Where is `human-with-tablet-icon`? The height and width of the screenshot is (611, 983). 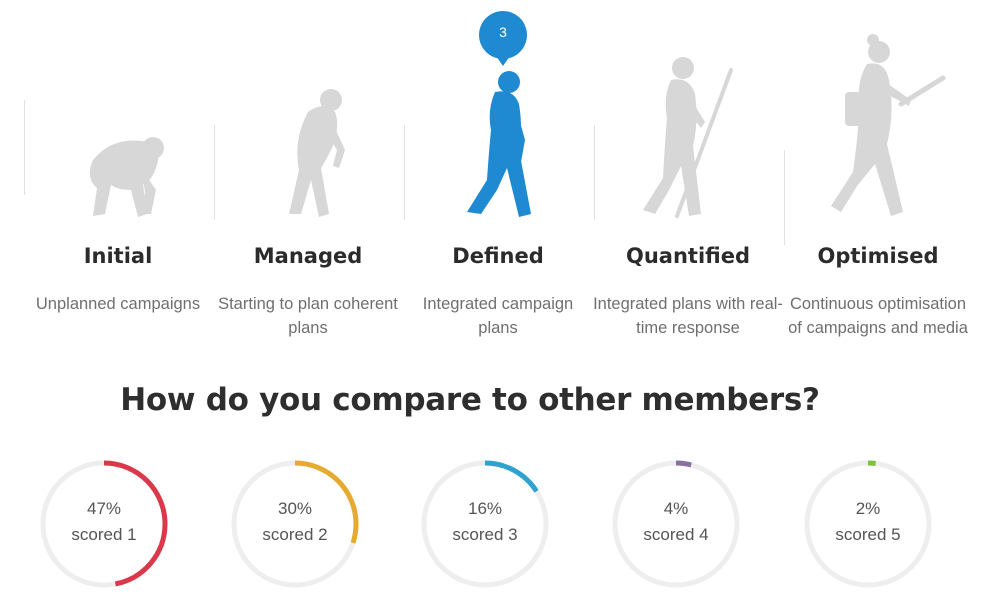
human-with-tablet-icon is located at coordinates (888, 125).